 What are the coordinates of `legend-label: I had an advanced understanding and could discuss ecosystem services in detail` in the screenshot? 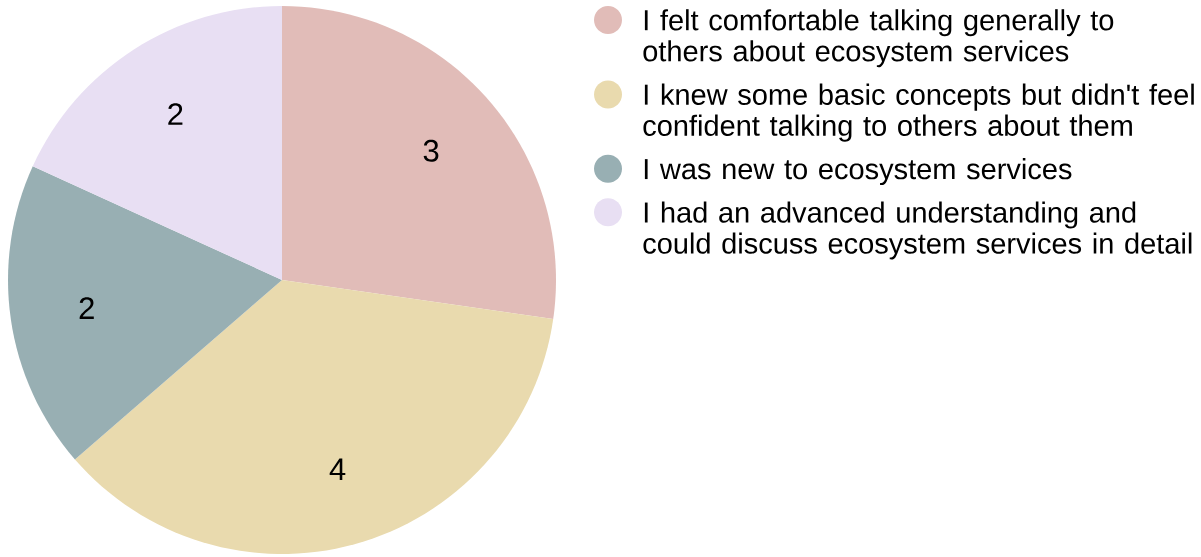 It's located at (917, 230).